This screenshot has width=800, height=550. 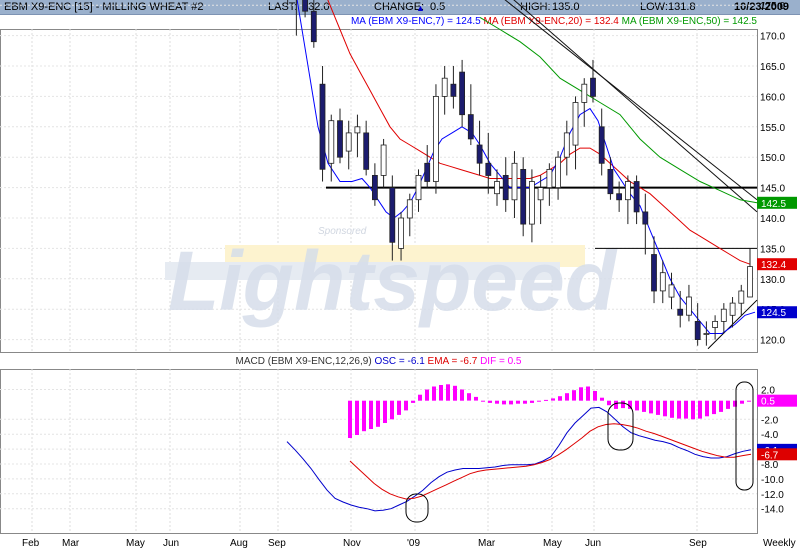 I want to click on legend-ema: EMA = -6.7, so click(x=452, y=361).